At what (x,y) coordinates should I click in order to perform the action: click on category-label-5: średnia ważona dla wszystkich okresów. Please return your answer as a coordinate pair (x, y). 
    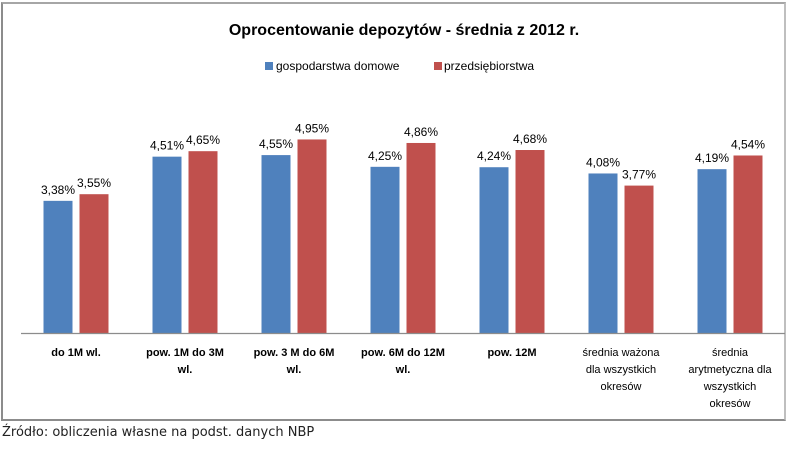
    Looking at the image, I should click on (621, 370).